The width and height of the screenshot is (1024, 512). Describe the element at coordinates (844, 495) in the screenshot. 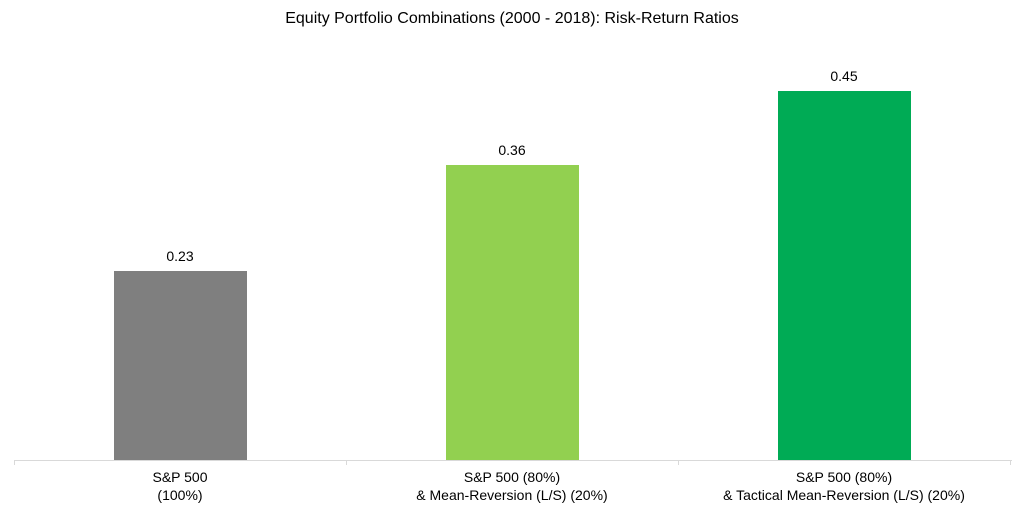

I see `category-label-line2: & Tactical Mean-Reversion (L/S) (20%)` at that location.